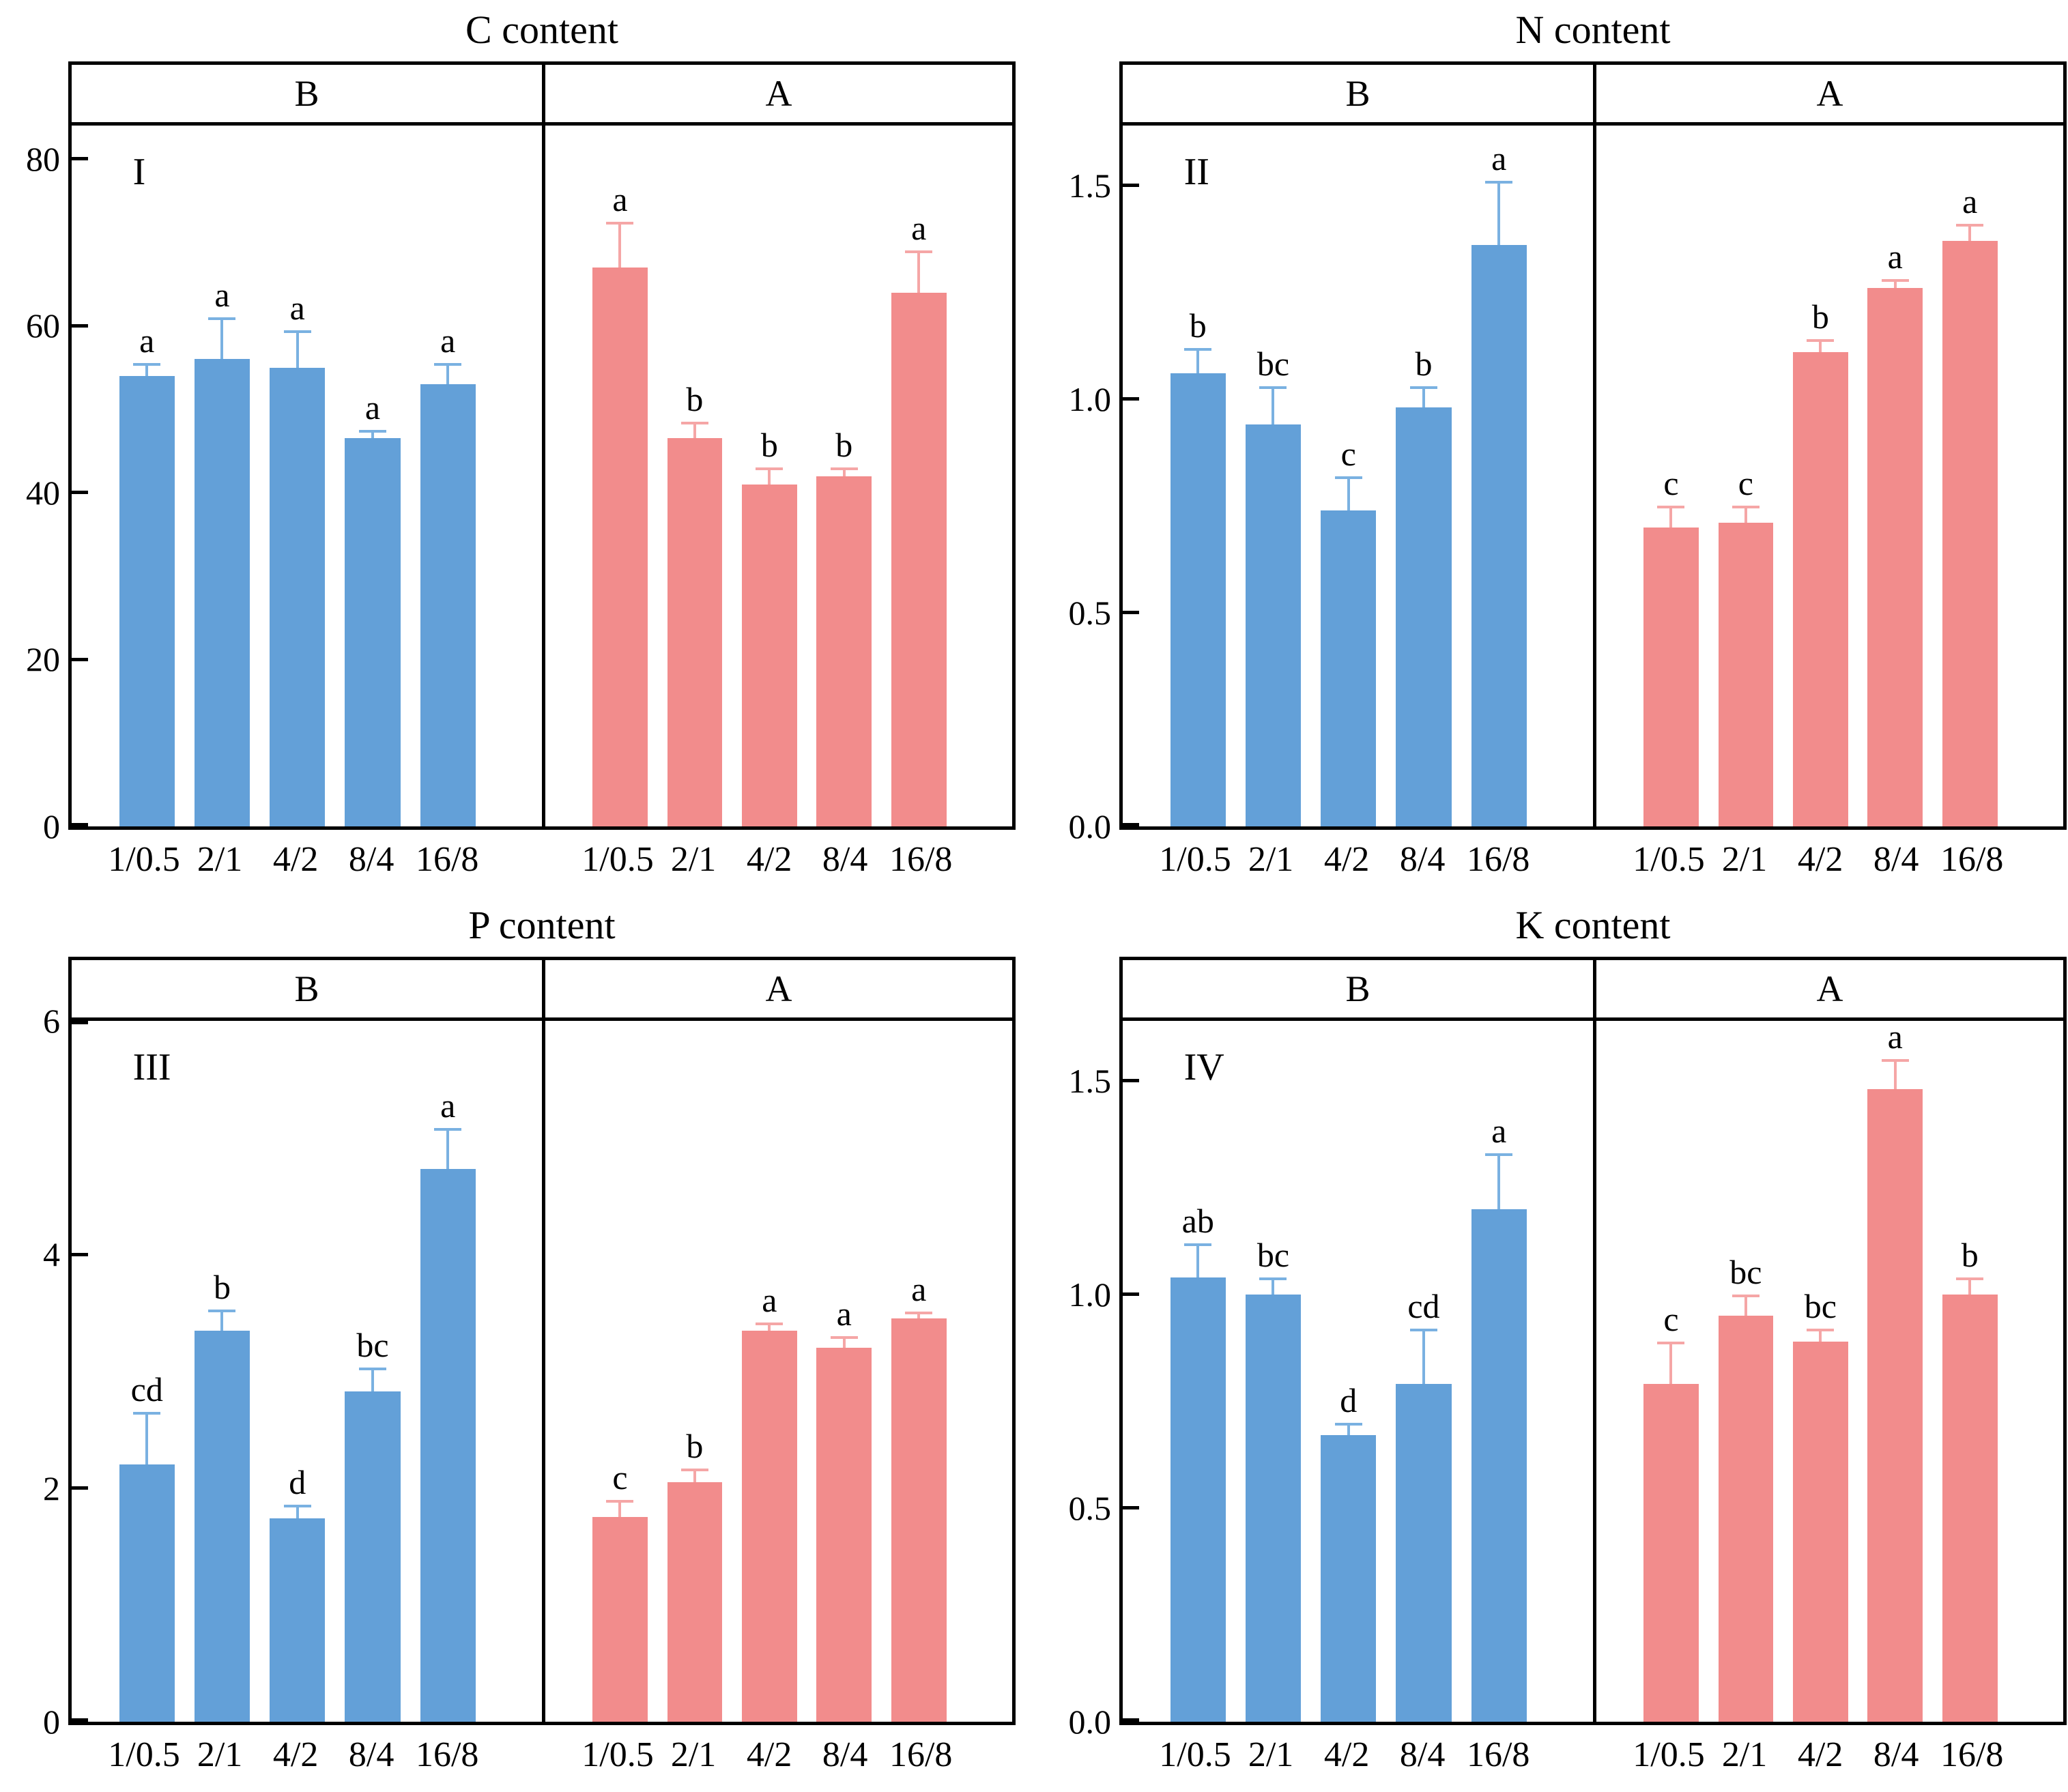  I want to click on y-tick-label: 0, so click(51, 1722).